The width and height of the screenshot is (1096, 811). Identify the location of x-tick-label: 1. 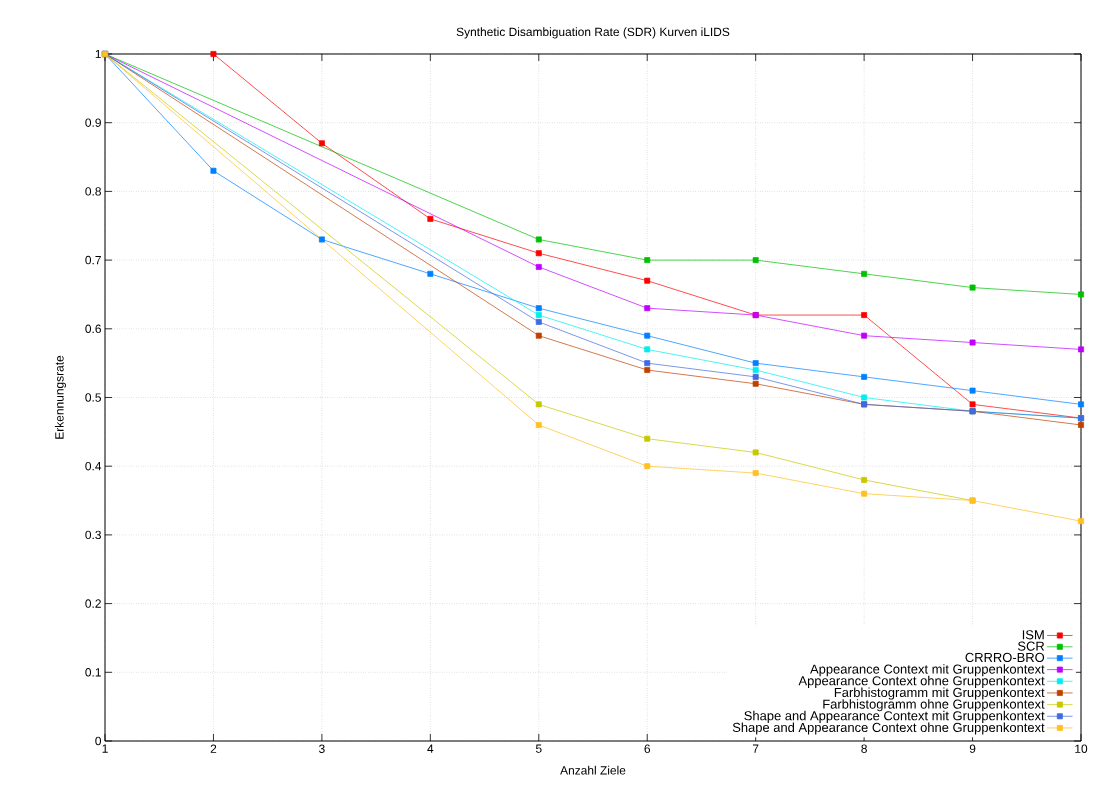
(105, 748).